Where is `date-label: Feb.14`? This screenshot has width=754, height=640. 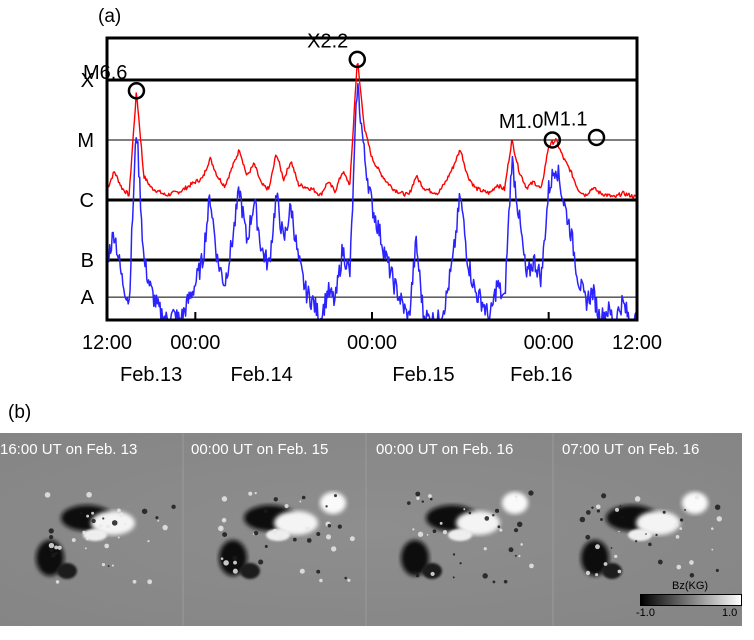 date-label: Feb.14 is located at coordinates (261, 375).